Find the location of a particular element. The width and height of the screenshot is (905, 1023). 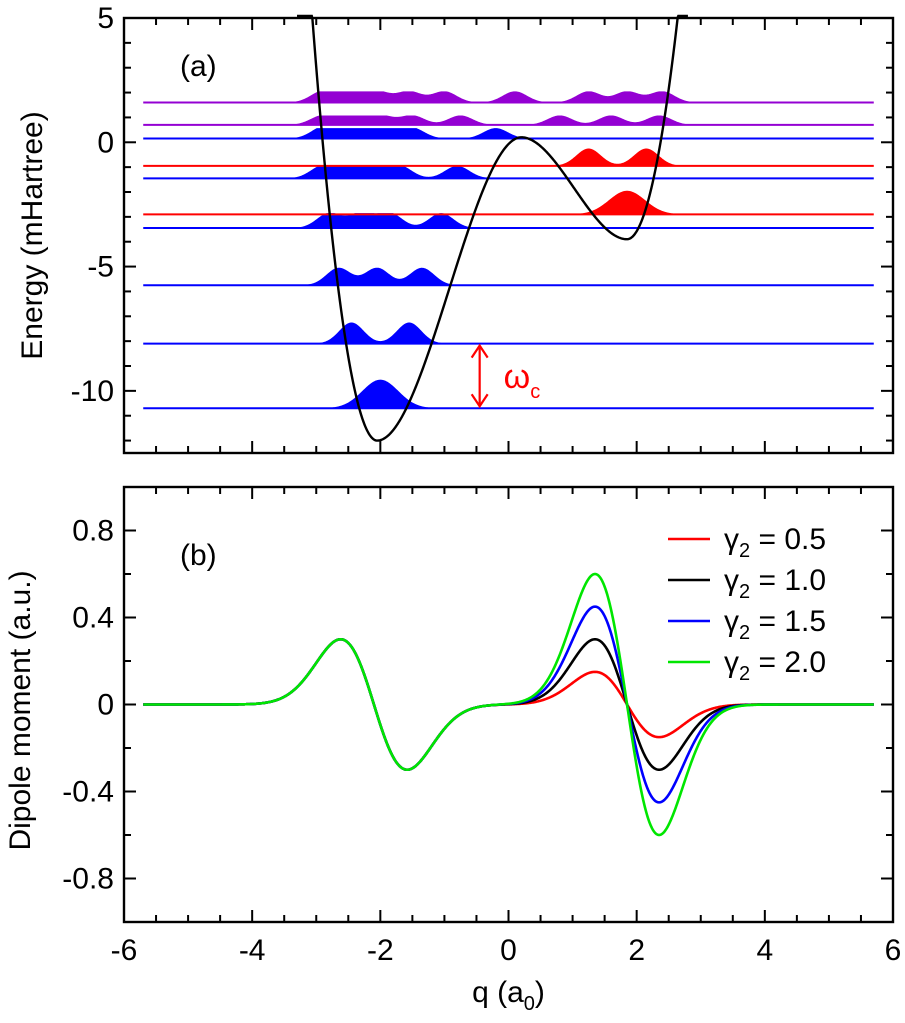

a-ytick-label: -5 is located at coordinates (100, 267).